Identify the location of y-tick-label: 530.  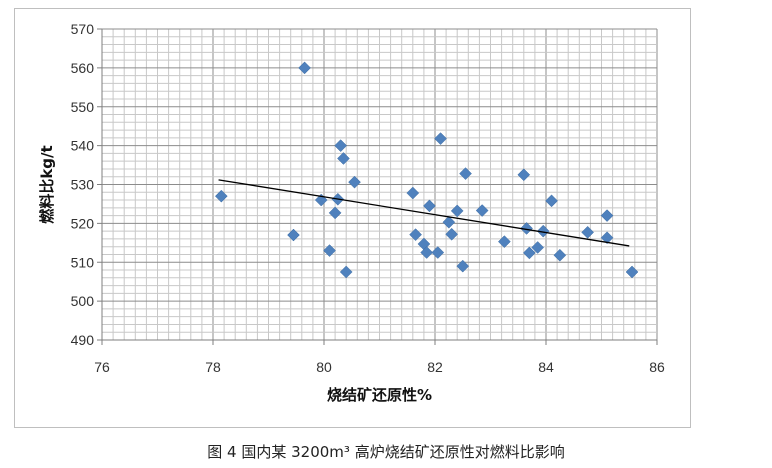
(83, 185).